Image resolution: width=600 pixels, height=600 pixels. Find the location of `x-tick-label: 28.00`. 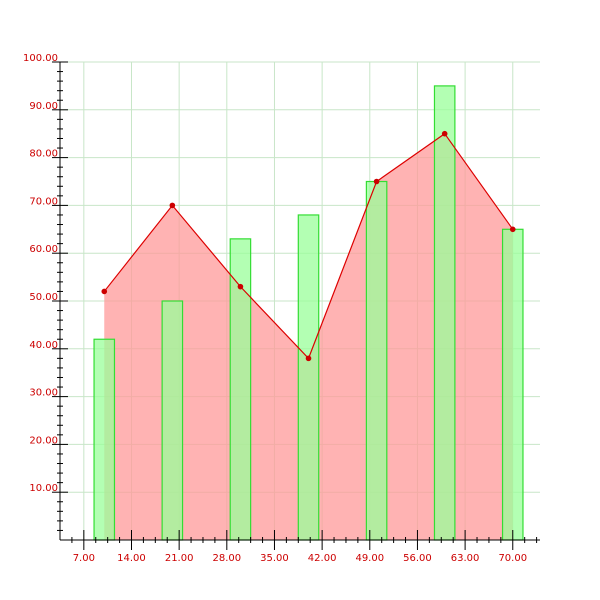

x-tick-label: 28.00 is located at coordinates (226, 558).